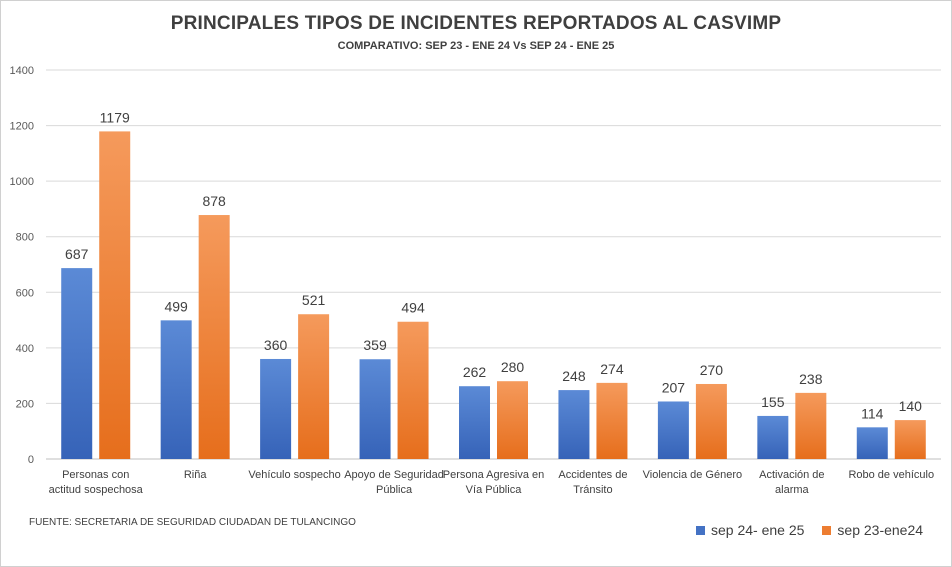 The height and width of the screenshot is (567, 952). What do you see at coordinates (475, 372) in the screenshot?
I see `data-label: 262` at bounding box center [475, 372].